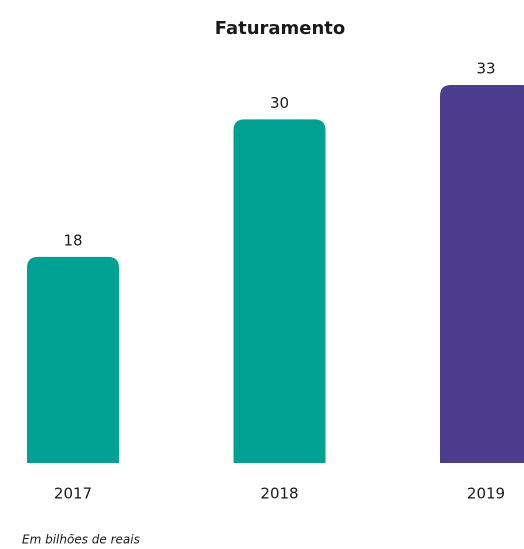 Image resolution: width=524 pixels, height=549 pixels. Describe the element at coordinates (485, 69) in the screenshot. I see `value-label: 33` at that location.